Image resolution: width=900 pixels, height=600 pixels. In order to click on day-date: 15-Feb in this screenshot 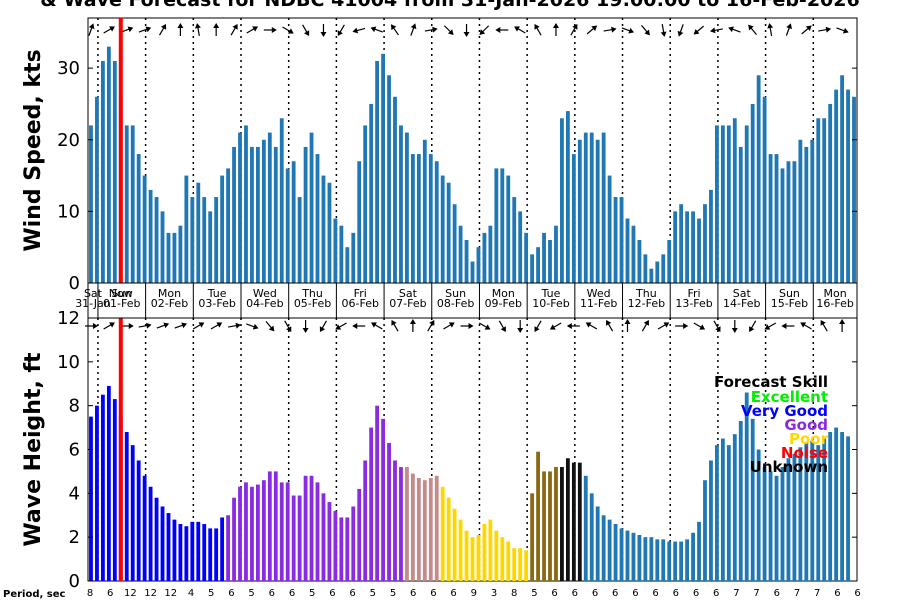, I will do `click(789, 303)`.